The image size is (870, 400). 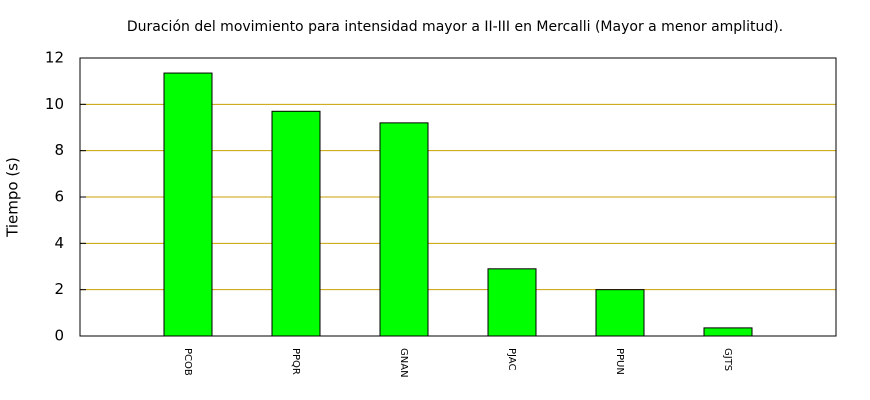 I want to click on x-tick-label: GNAN, so click(x=403, y=363).